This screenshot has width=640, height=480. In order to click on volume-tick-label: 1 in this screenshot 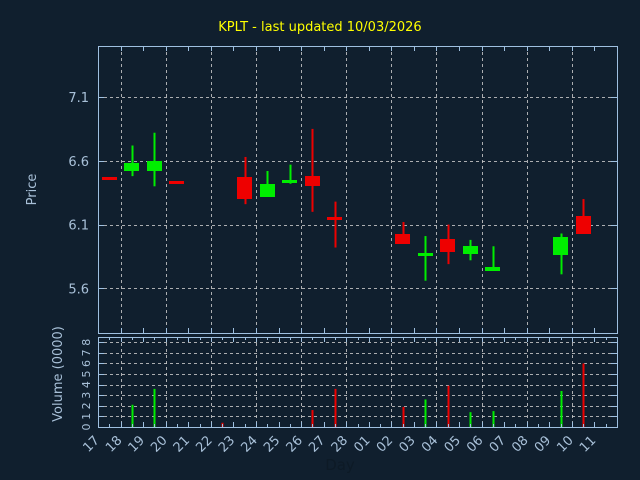, I will do `click(86, 416)`.